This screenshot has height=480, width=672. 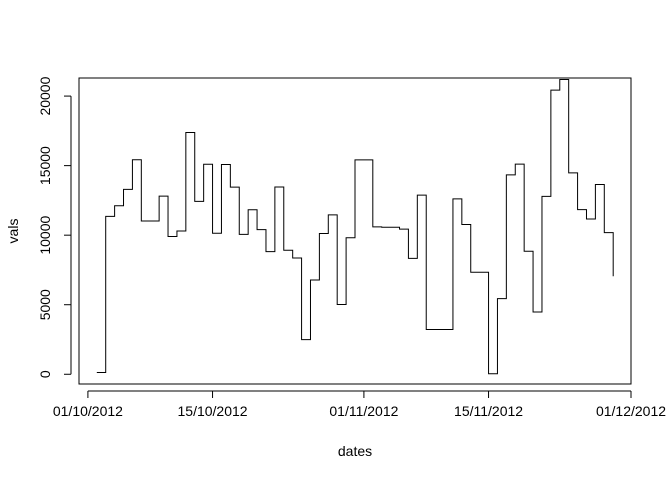 I want to click on x-tick-label: 01/10/2012, so click(x=88, y=411).